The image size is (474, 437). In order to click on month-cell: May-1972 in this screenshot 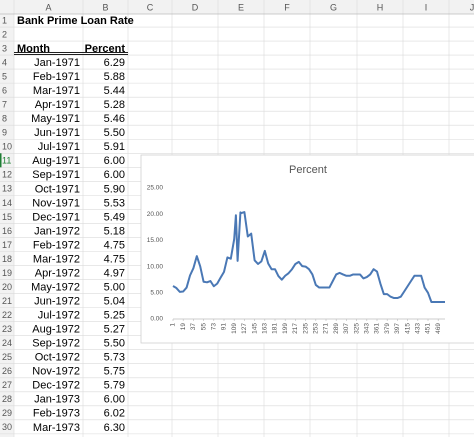, I will do `click(55, 287)`.